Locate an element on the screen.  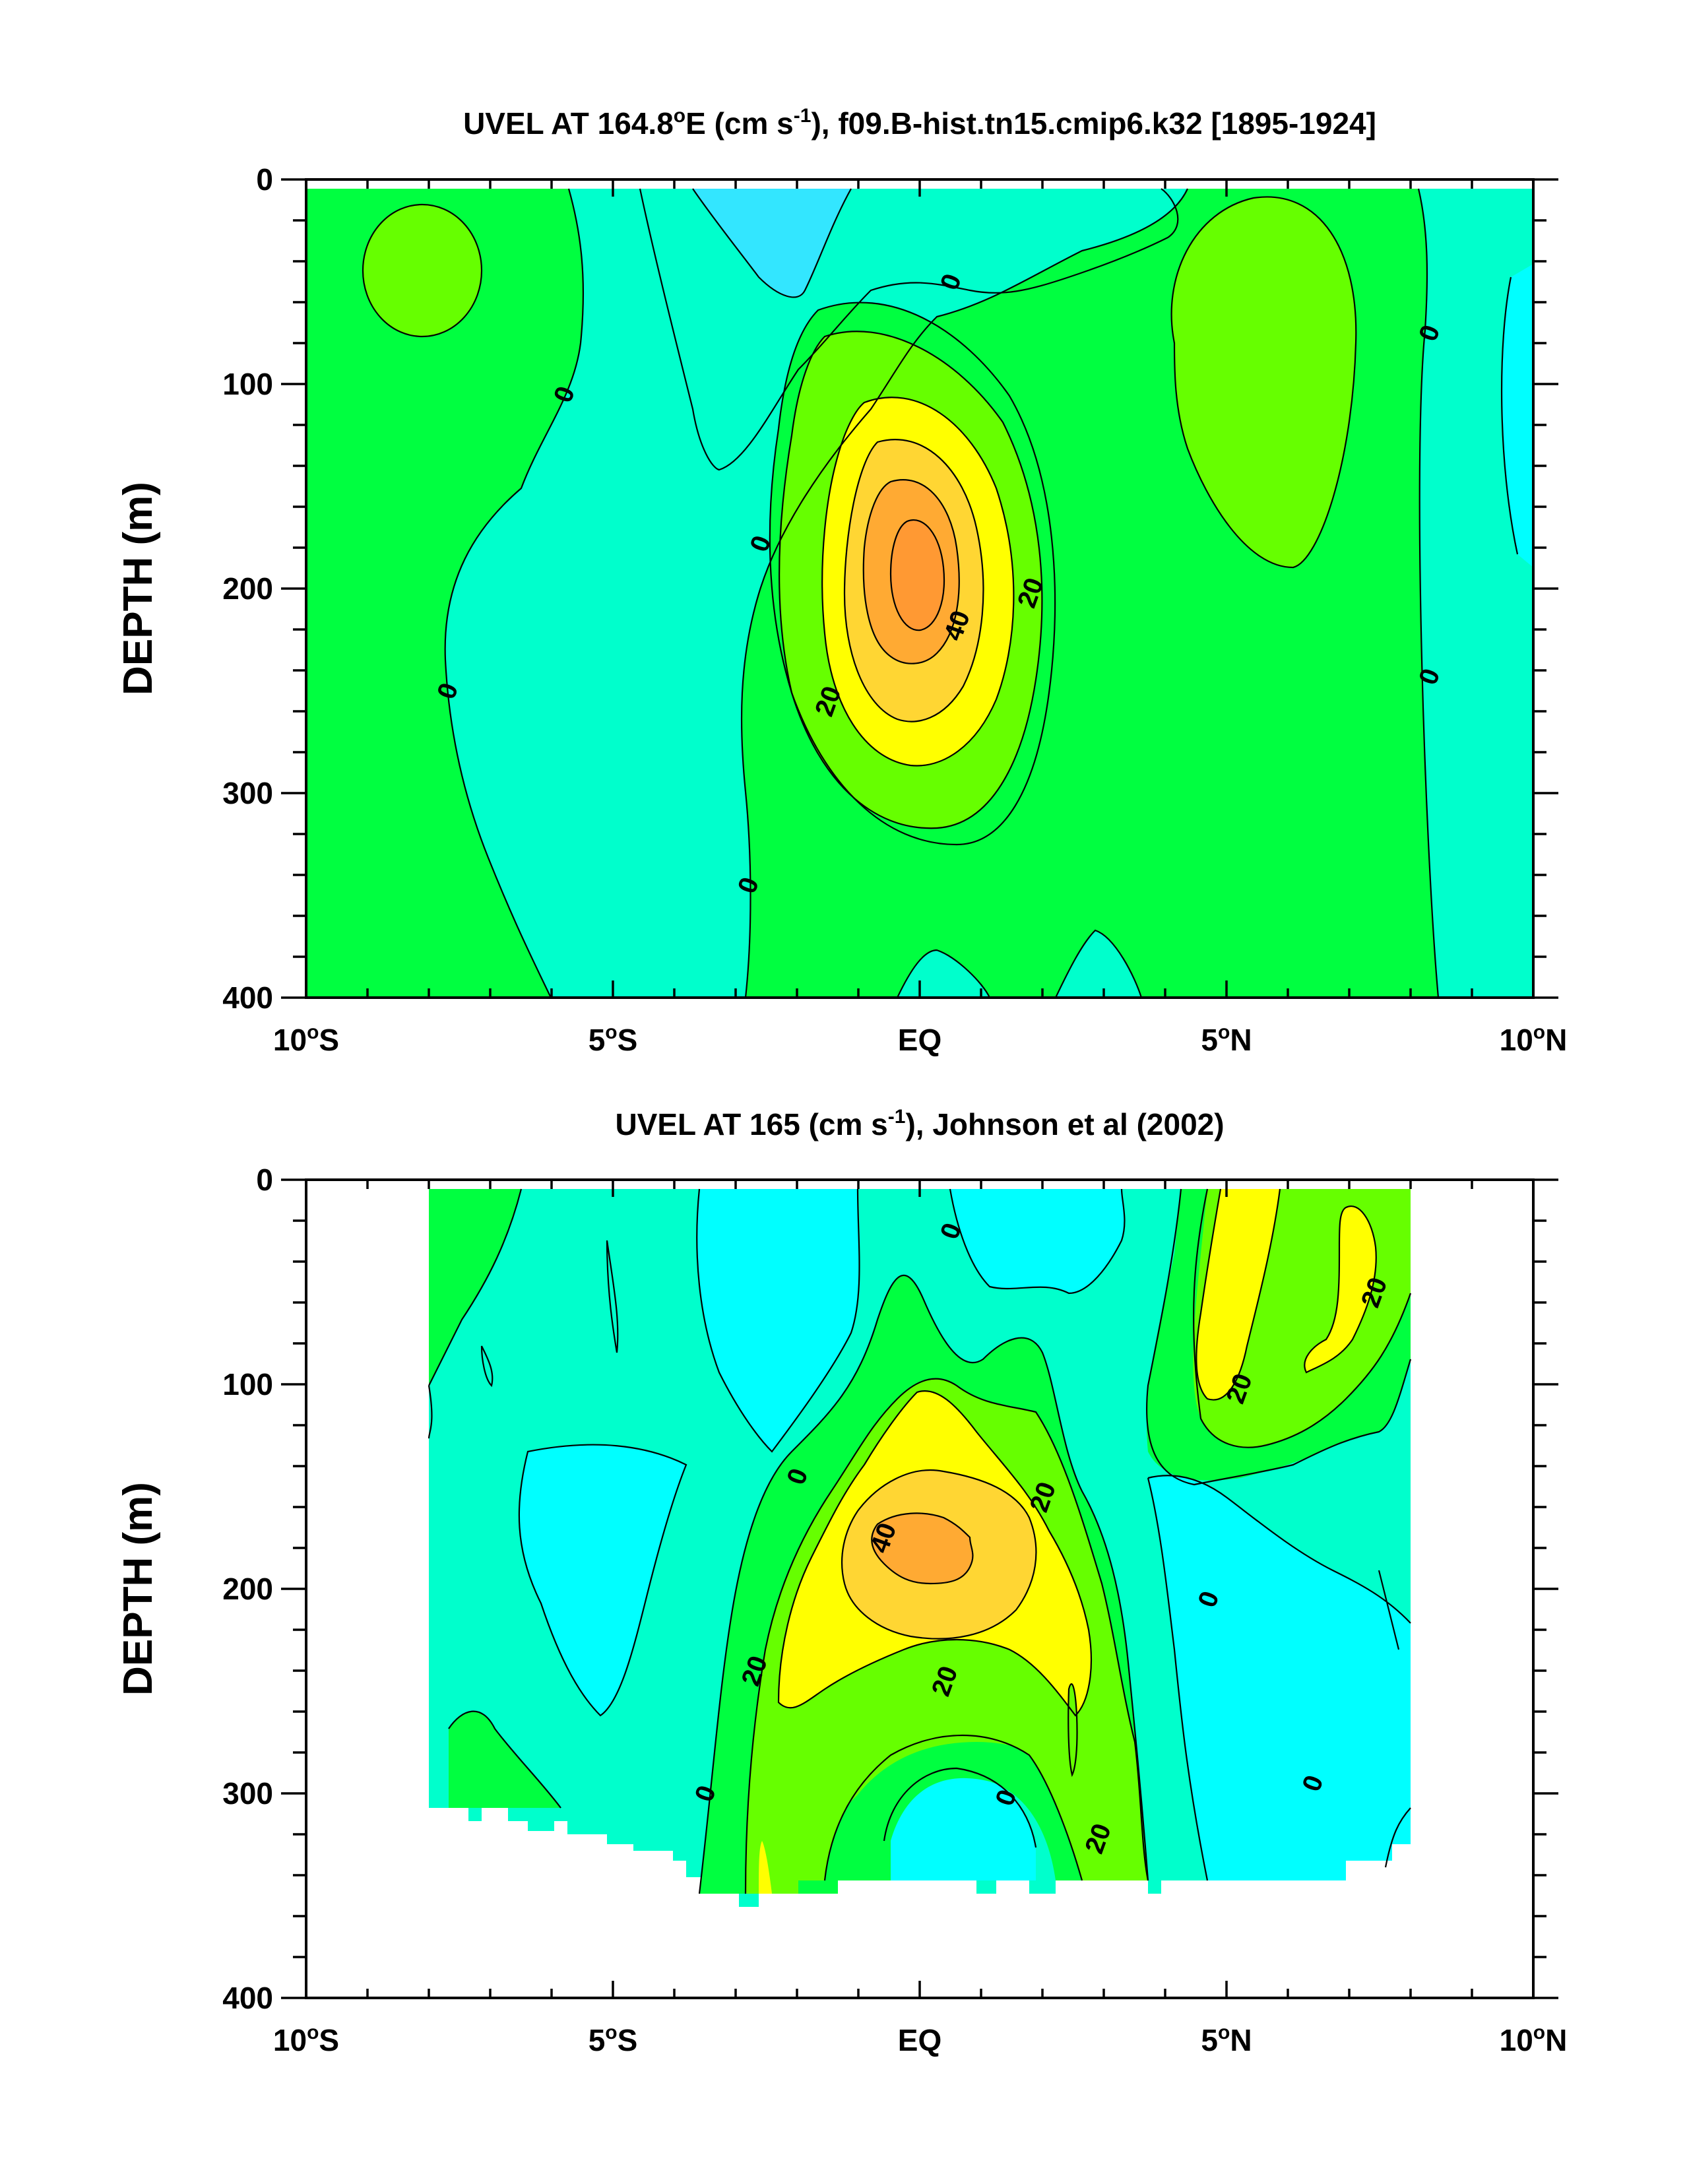
y-tick-labels-1: 0 100 200 300 400 is located at coordinates (247, 588).